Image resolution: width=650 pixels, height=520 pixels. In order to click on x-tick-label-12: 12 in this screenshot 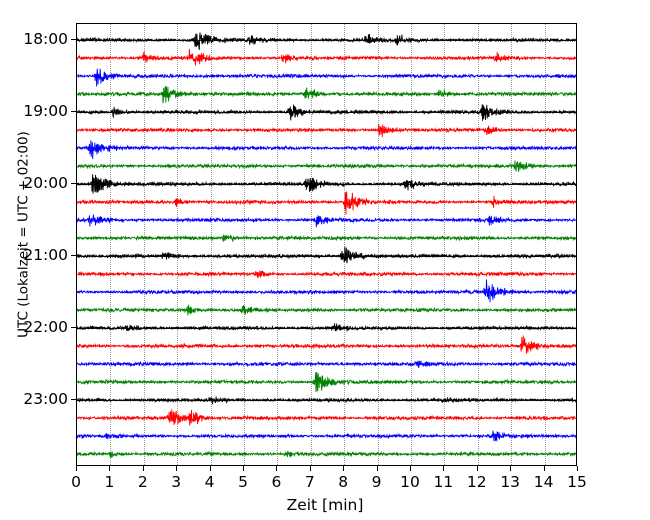, I will do `click(476, 482)`.